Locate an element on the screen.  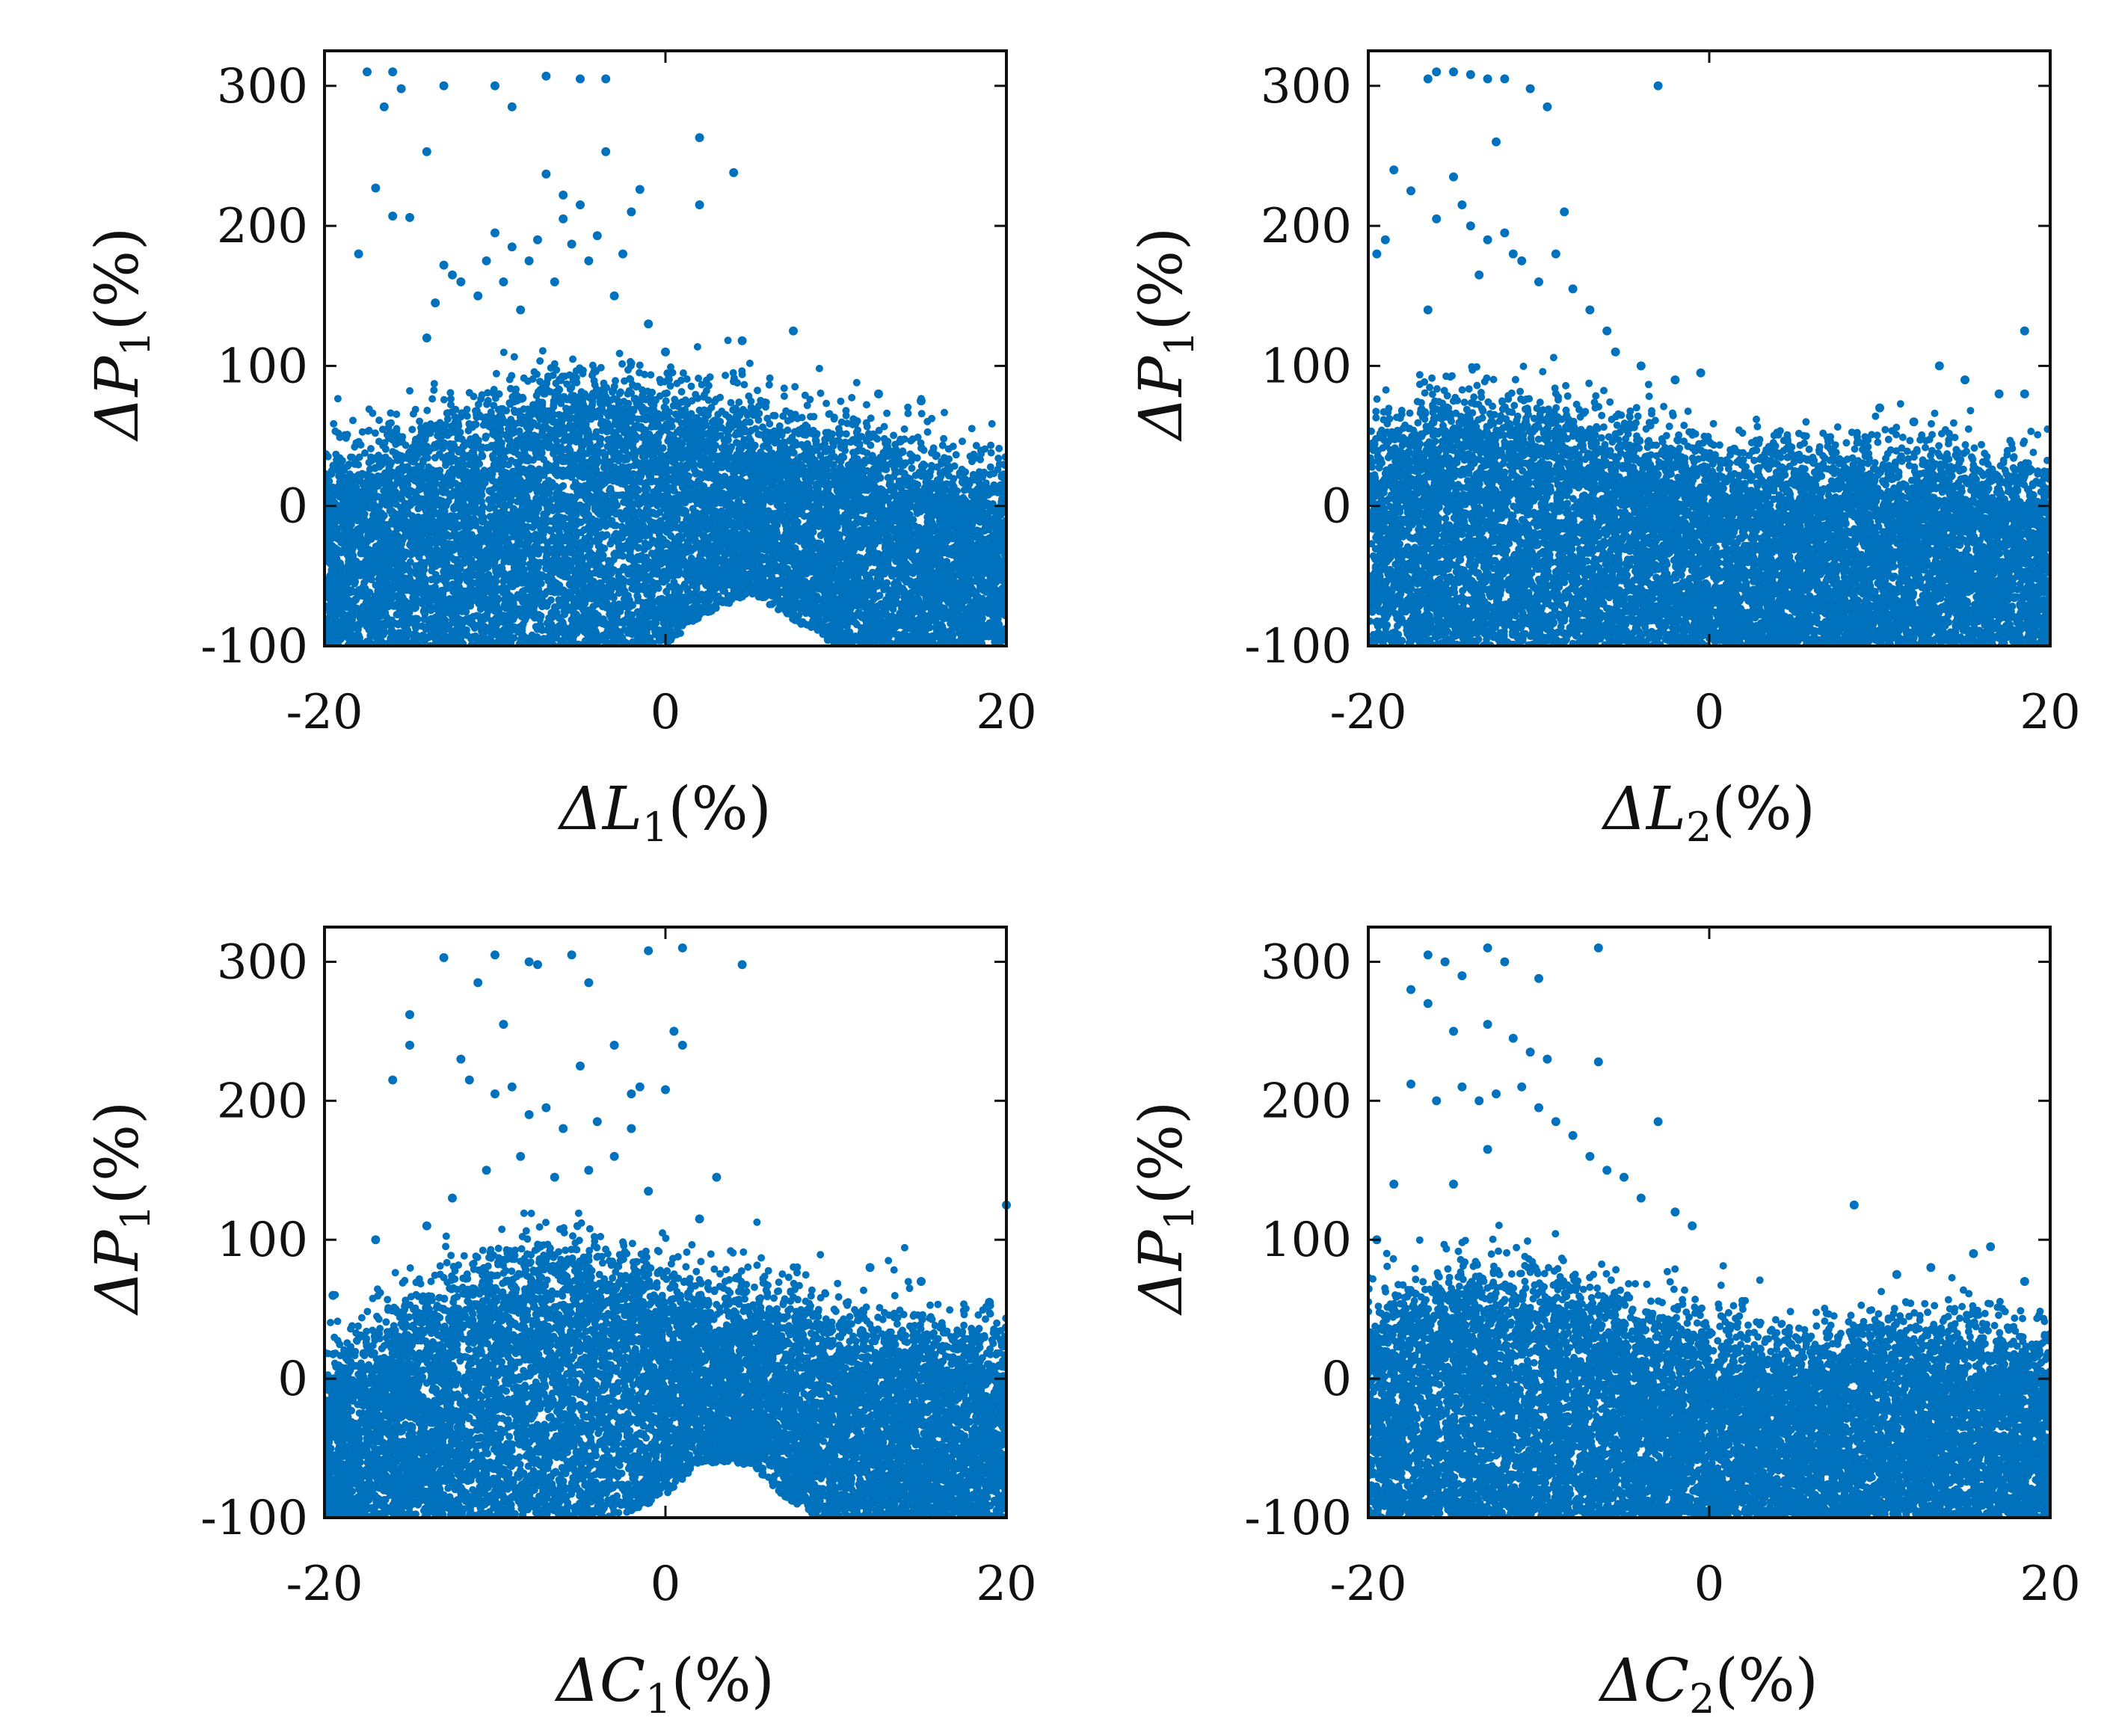
y-tick-label: 300 is located at coordinates (262, 86).